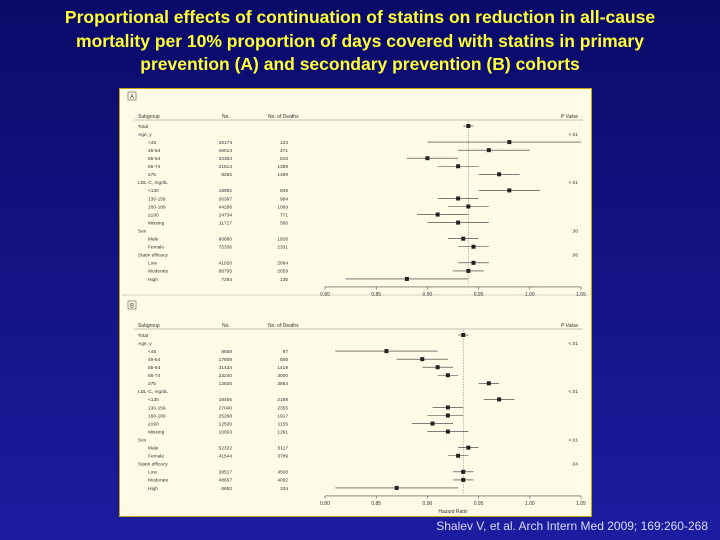  I want to click on row-p-value: .04, so click(574, 465).